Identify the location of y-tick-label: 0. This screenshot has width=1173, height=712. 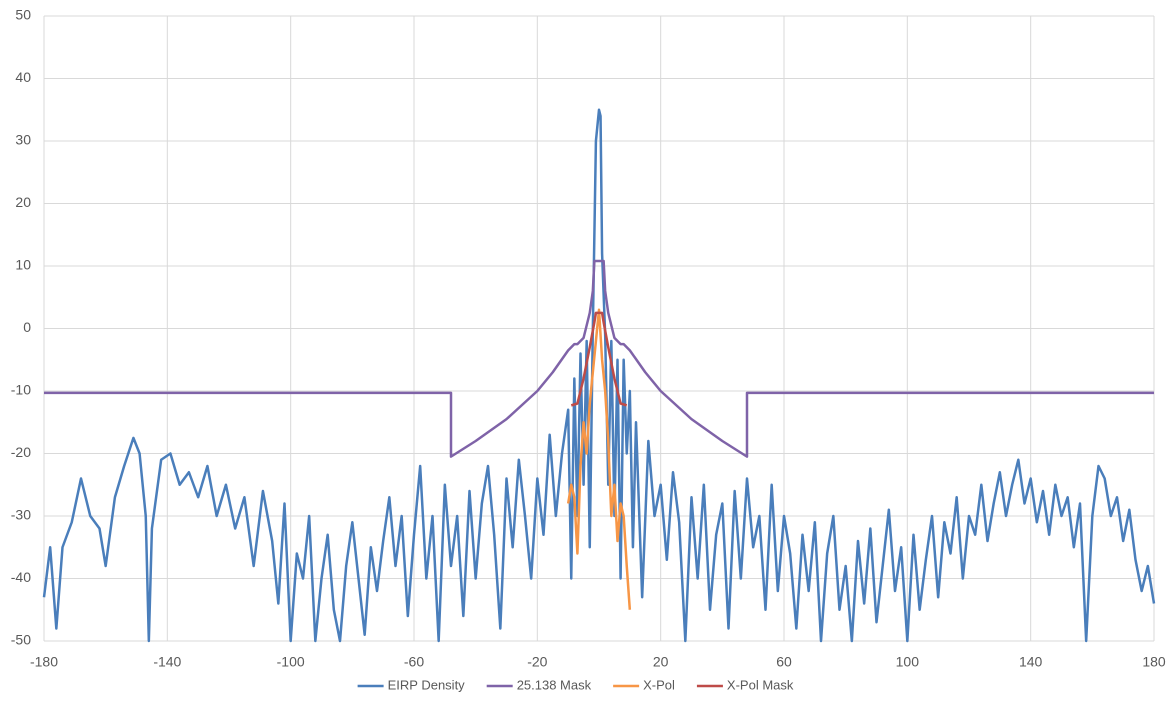
(27, 327).